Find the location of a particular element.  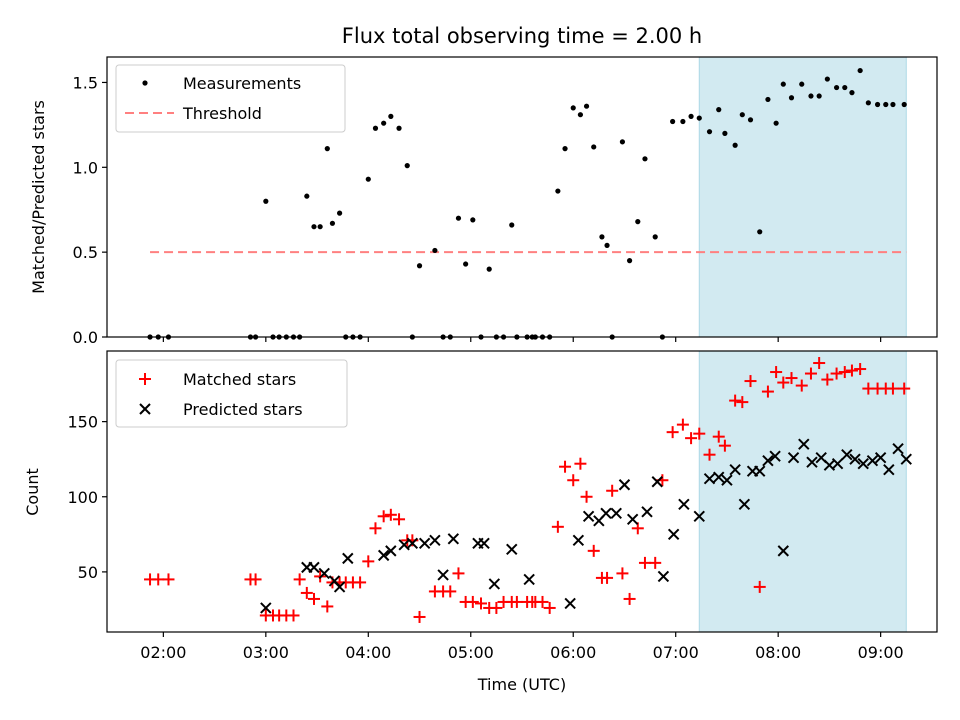

legend-predicted-label: Predicted stars is located at coordinates (243, 409).